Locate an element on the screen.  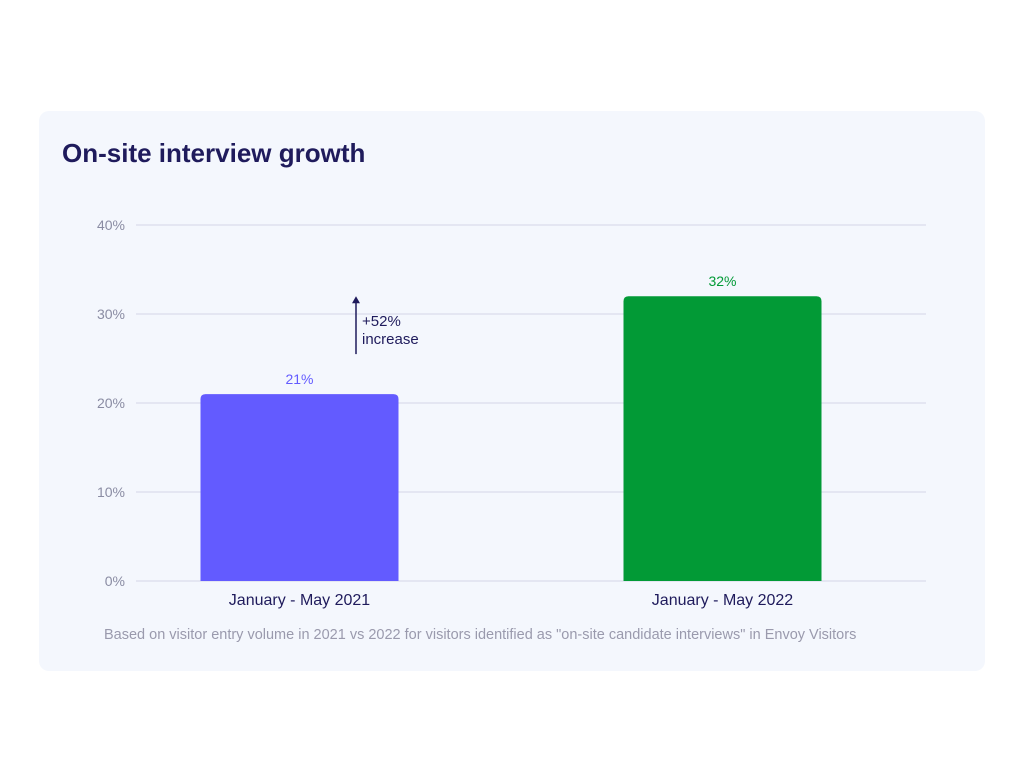
y-tick-label: 30% is located at coordinates (111, 314).